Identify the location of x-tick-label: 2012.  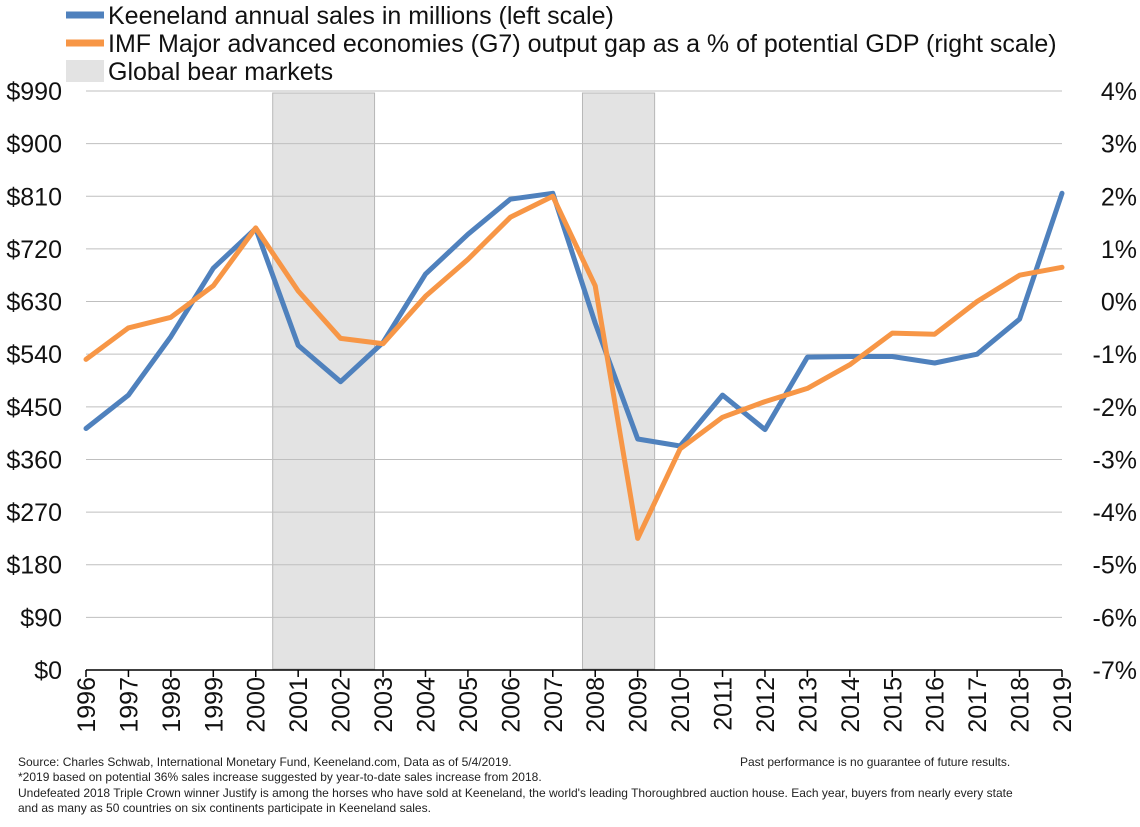
(766, 705).